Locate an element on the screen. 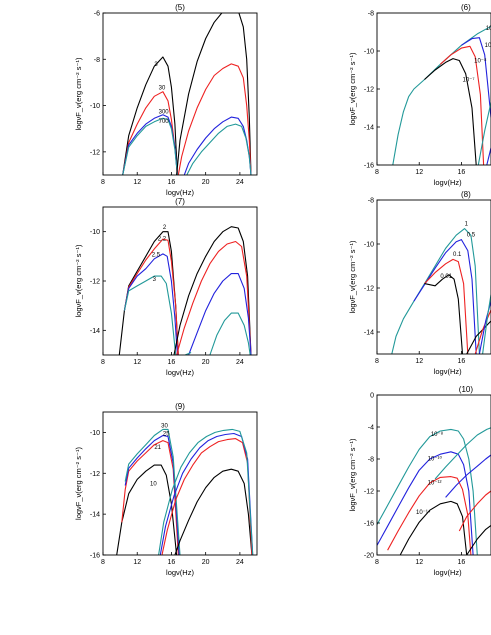 The width and height of the screenshot is (491, 635). panel-5-xtick-label: 16 is located at coordinates (172, 182).